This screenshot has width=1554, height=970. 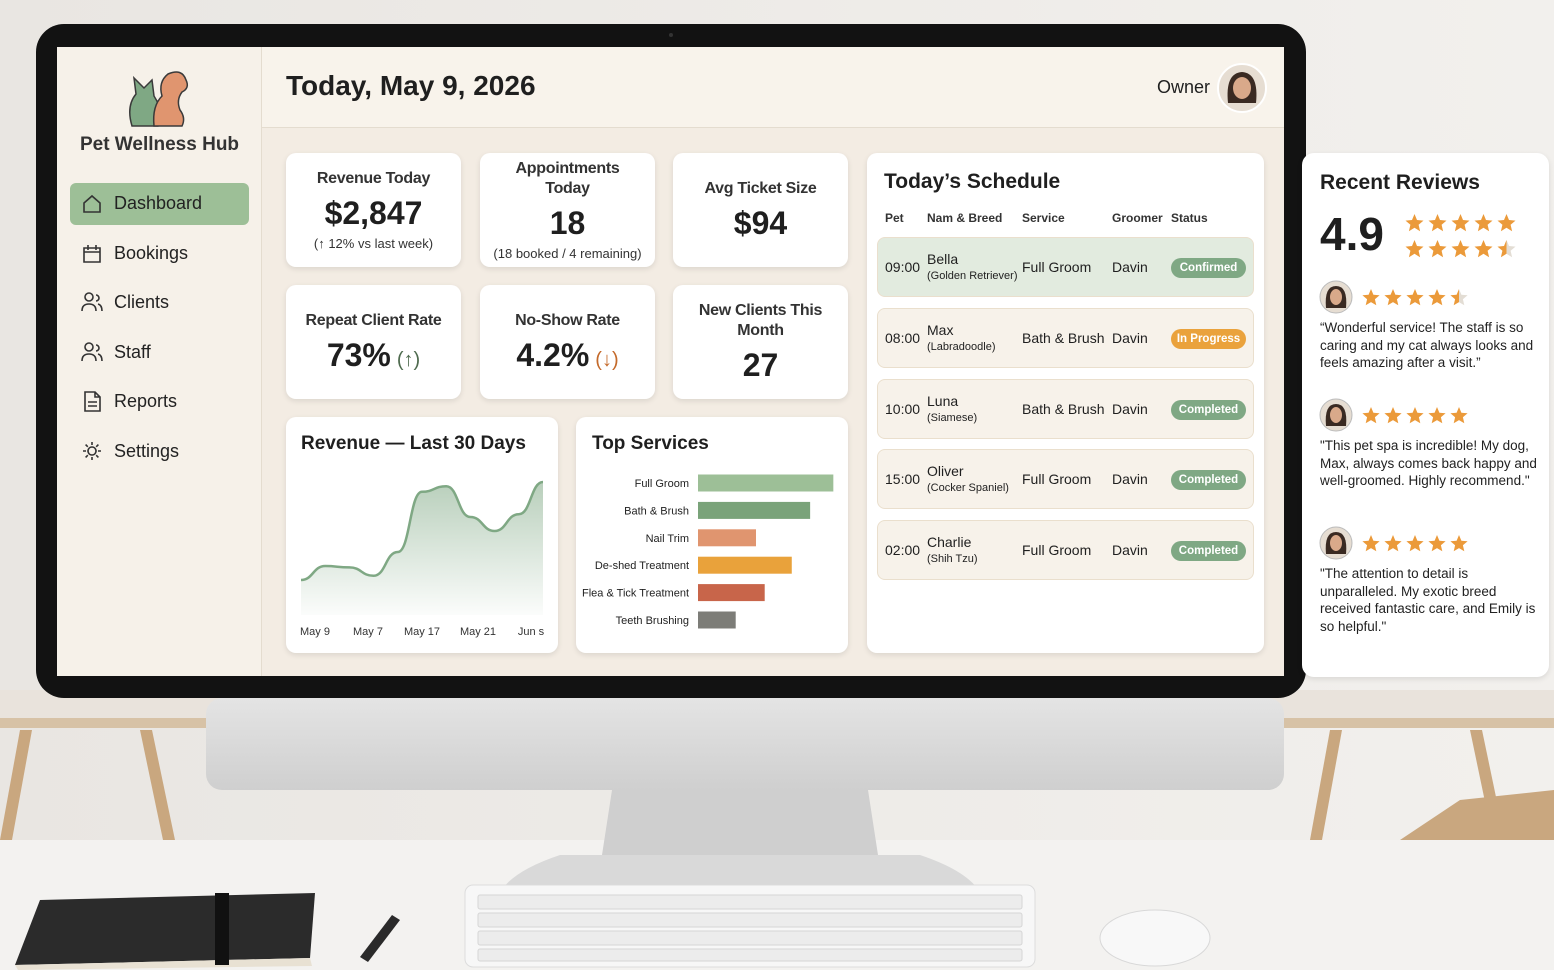 I want to click on area-chart: May 9 May 7 May 17 May 21 Jun s, so click(x=422, y=559).